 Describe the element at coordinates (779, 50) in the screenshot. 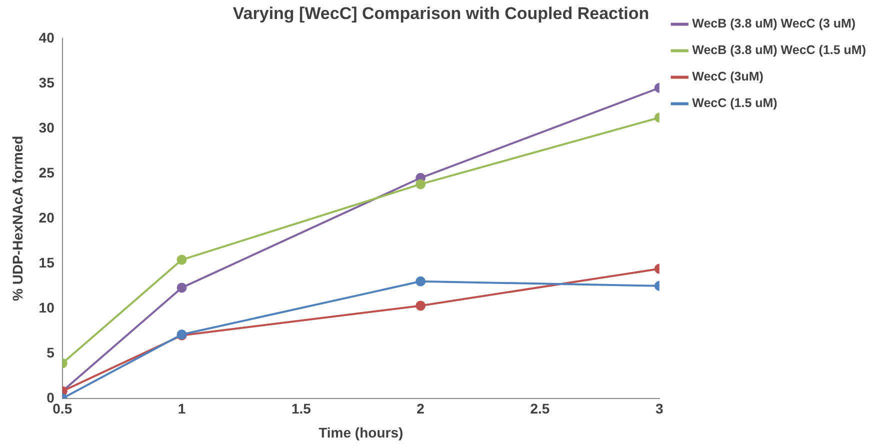

I see `legend-label: WecB (3.8 uM) WecC (1.5 uM)` at that location.